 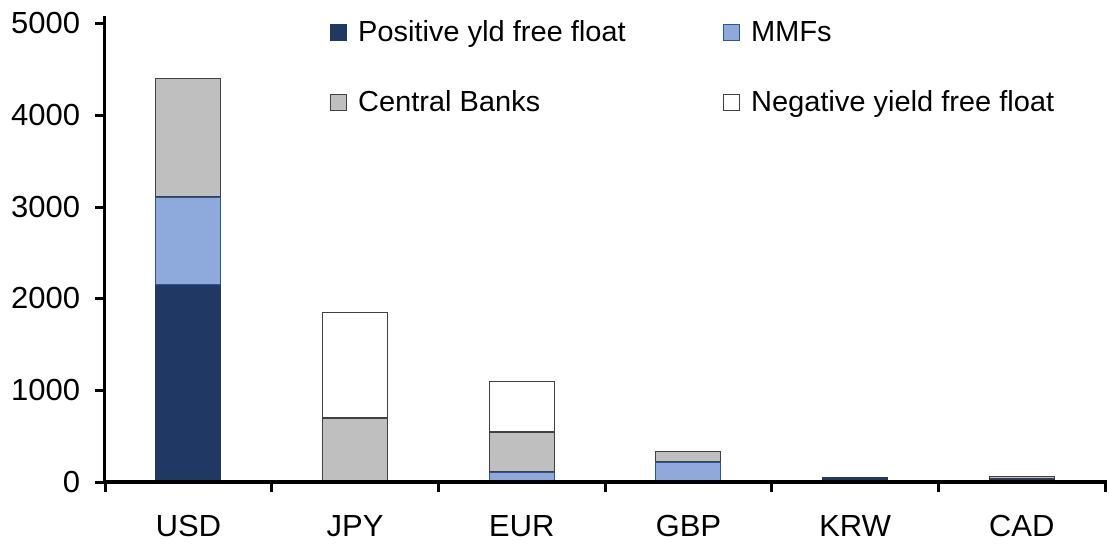 I want to click on legend-item-4: Negative yield free float, so click(x=888, y=102).